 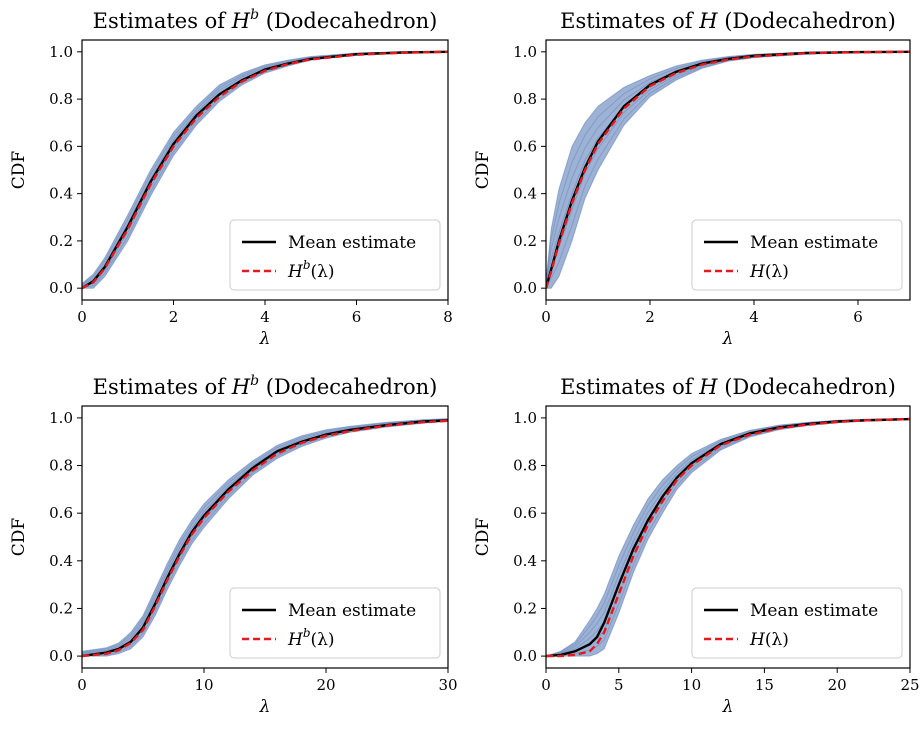 What do you see at coordinates (448, 317) in the screenshot?
I see `x-tick-label: 8` at bounding box center [448, 317].